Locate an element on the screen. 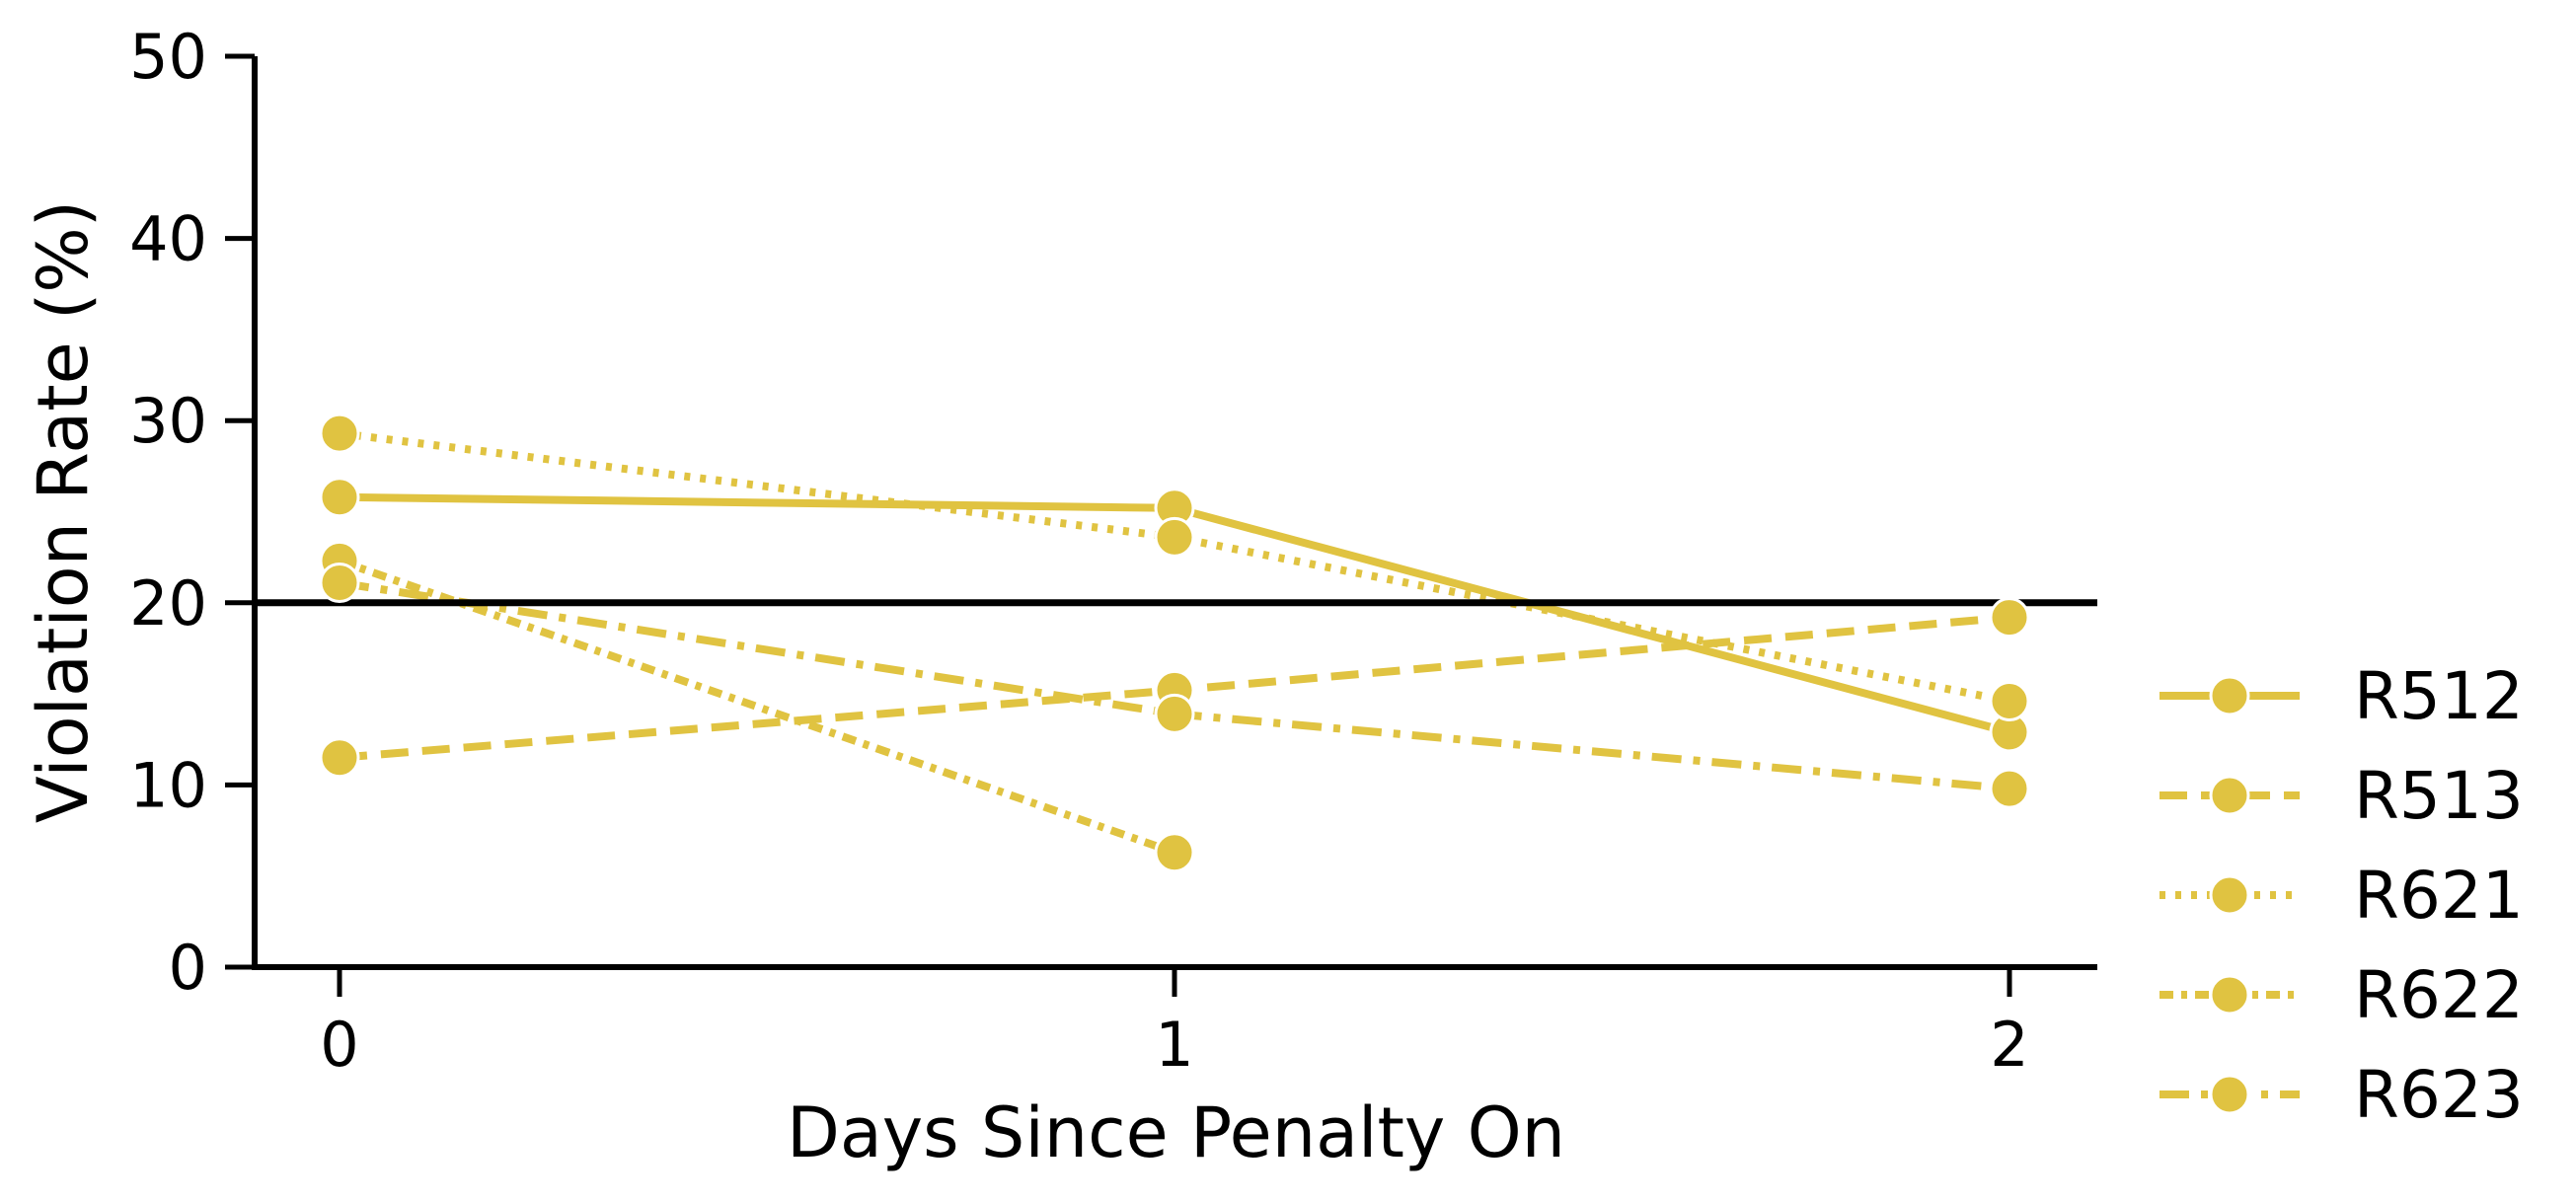 The image size is (2576, 1203). y-tick-label: 20 is located at coordinates (168, 603).